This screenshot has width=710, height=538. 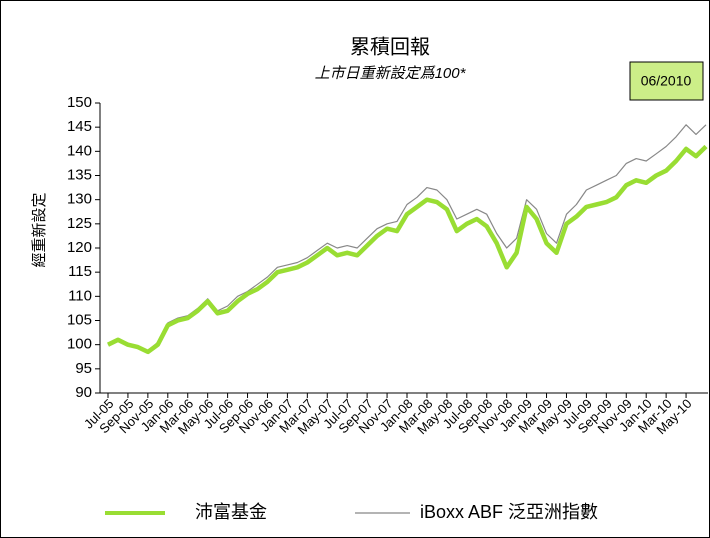 What do you see at coordinates (79, 319) in the screenshot?
I see `y-tick-label: 105` at bounding box center [79, 319].